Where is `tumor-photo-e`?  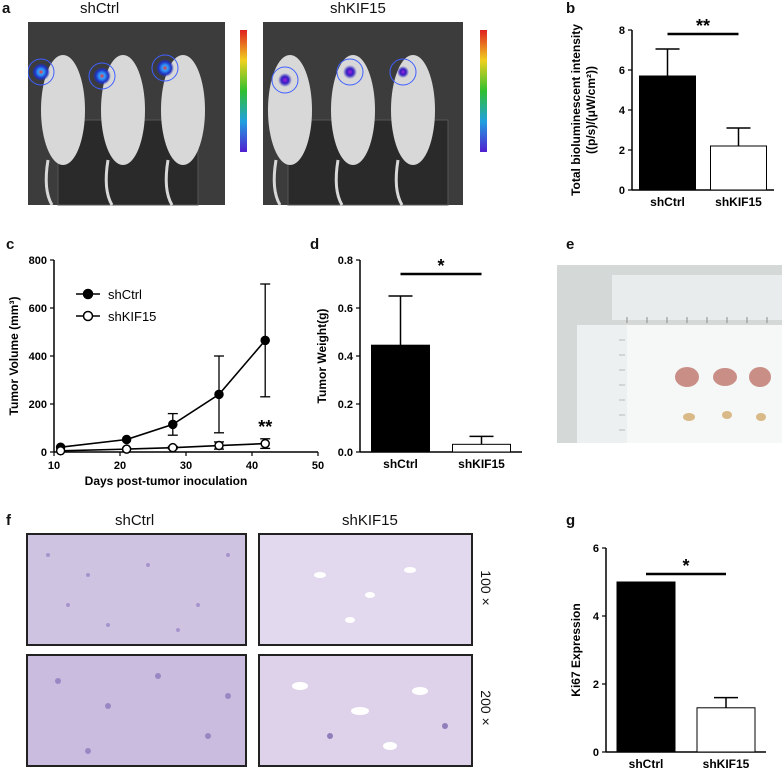
tumor-photo-e is located at coordinates (669, 354).